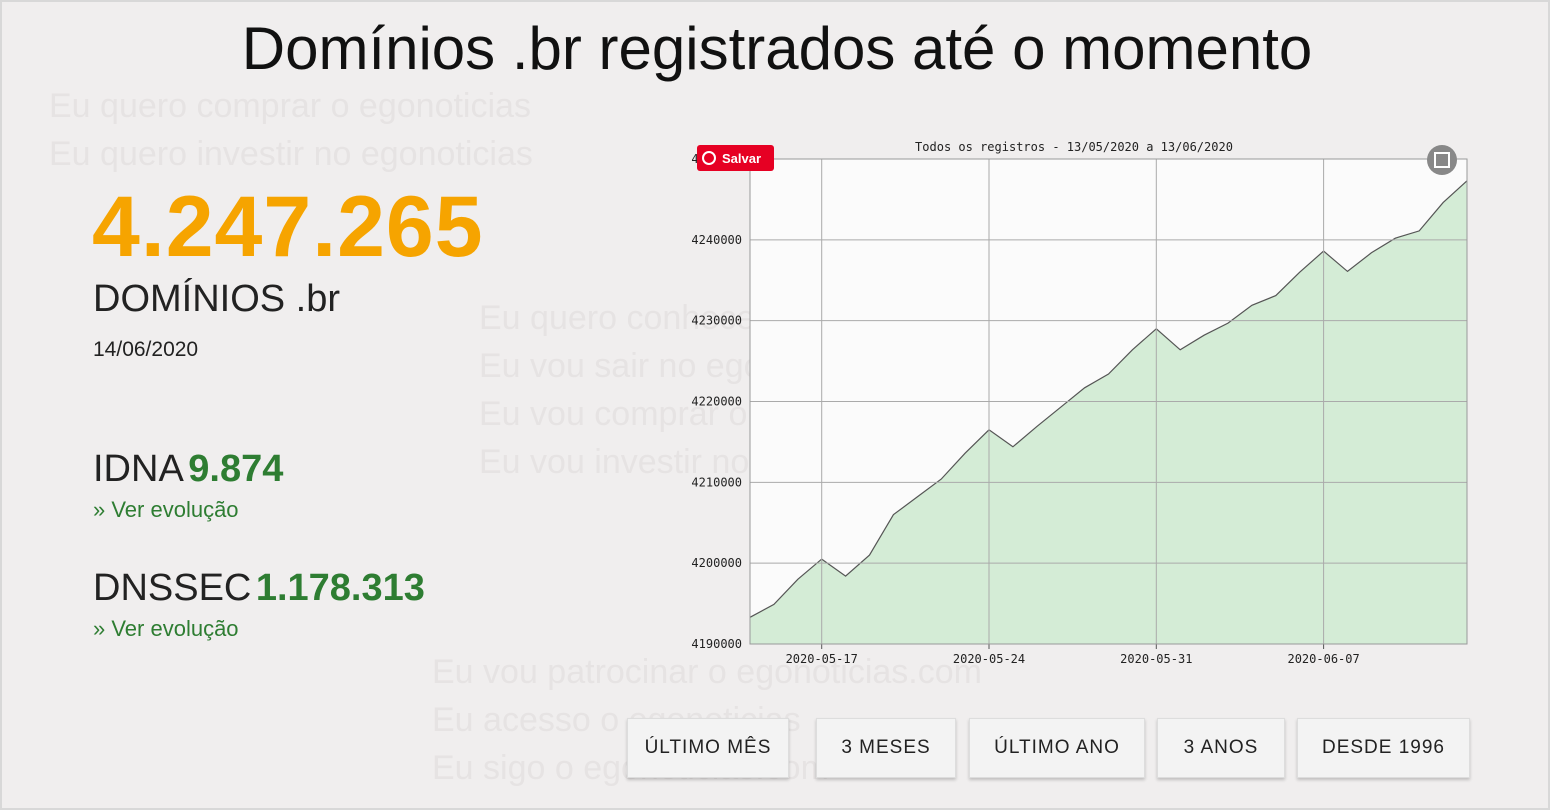 This screenshot has width=1550, height=810. I want to click on total-label: DOMÍNIOS .br, so click(217, 299).